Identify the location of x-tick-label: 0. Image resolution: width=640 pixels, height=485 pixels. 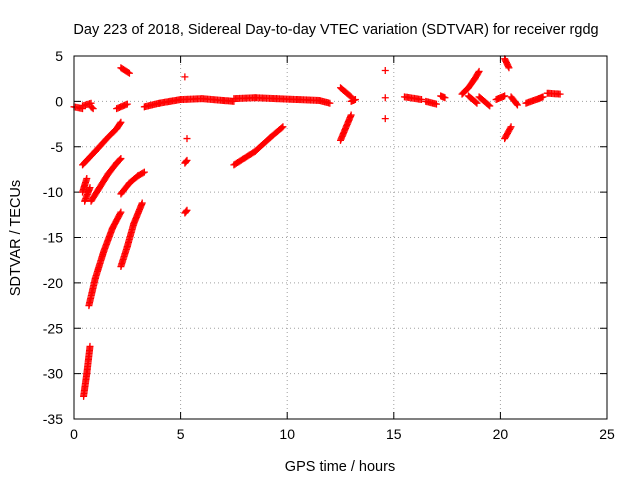
(74, 434).